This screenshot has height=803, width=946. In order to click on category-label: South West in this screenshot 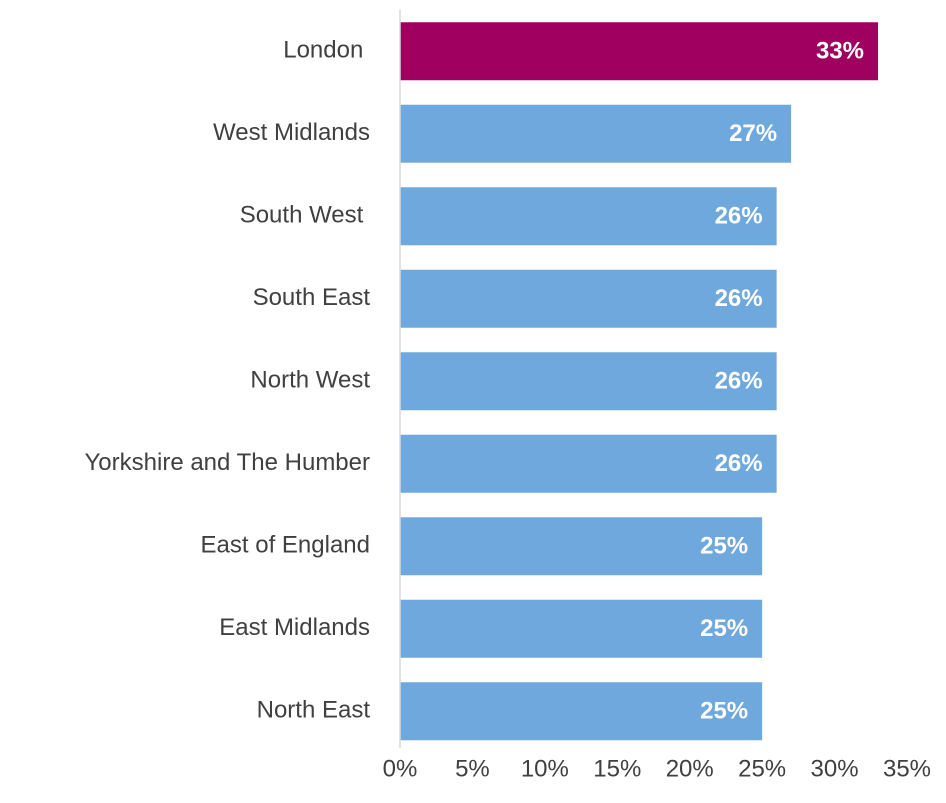, I will do `click(305, 215)`.